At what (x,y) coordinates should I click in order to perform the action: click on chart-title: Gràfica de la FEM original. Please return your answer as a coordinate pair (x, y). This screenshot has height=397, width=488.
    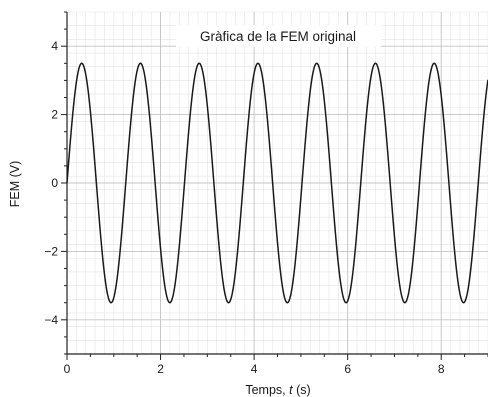
    Looking at the image, I should click on (278, 36).